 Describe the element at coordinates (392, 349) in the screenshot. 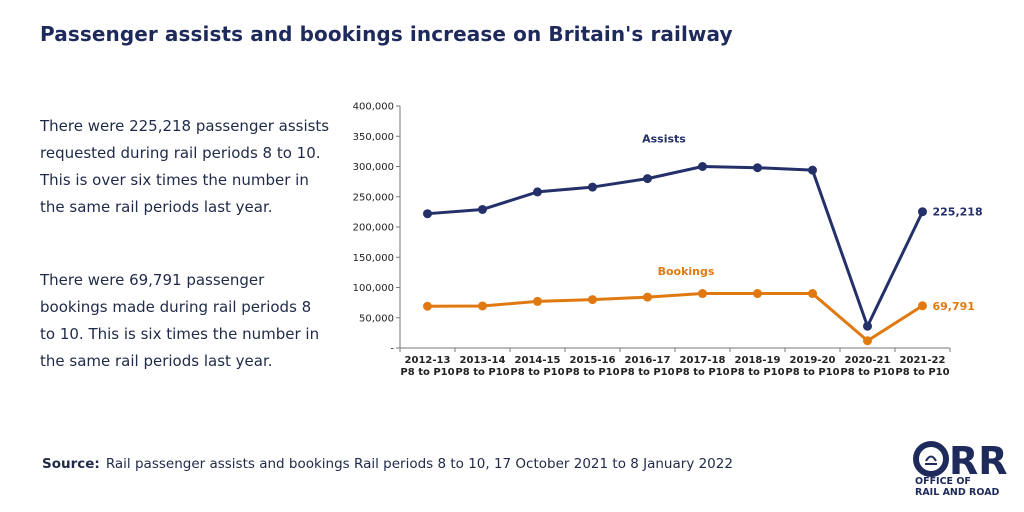

I see `y-tick-label: -` at that location.